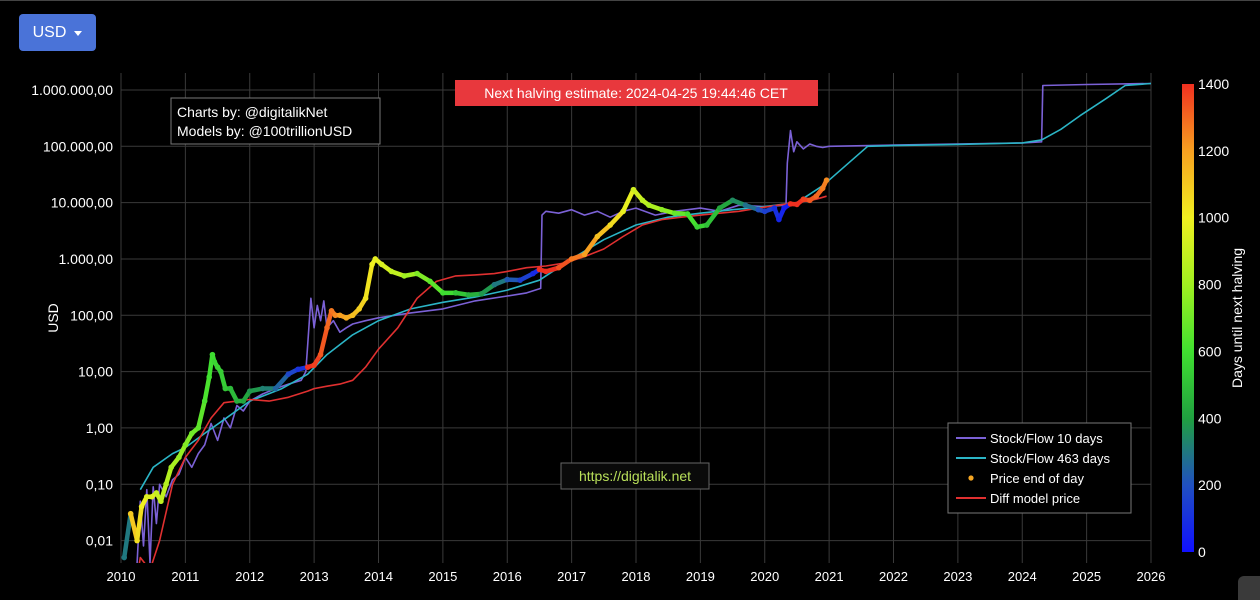 The image size is (1260, 600). Describe the element at coordinates (53, 318) in the screenshot. I see `y-axis-label: USD` at that location.